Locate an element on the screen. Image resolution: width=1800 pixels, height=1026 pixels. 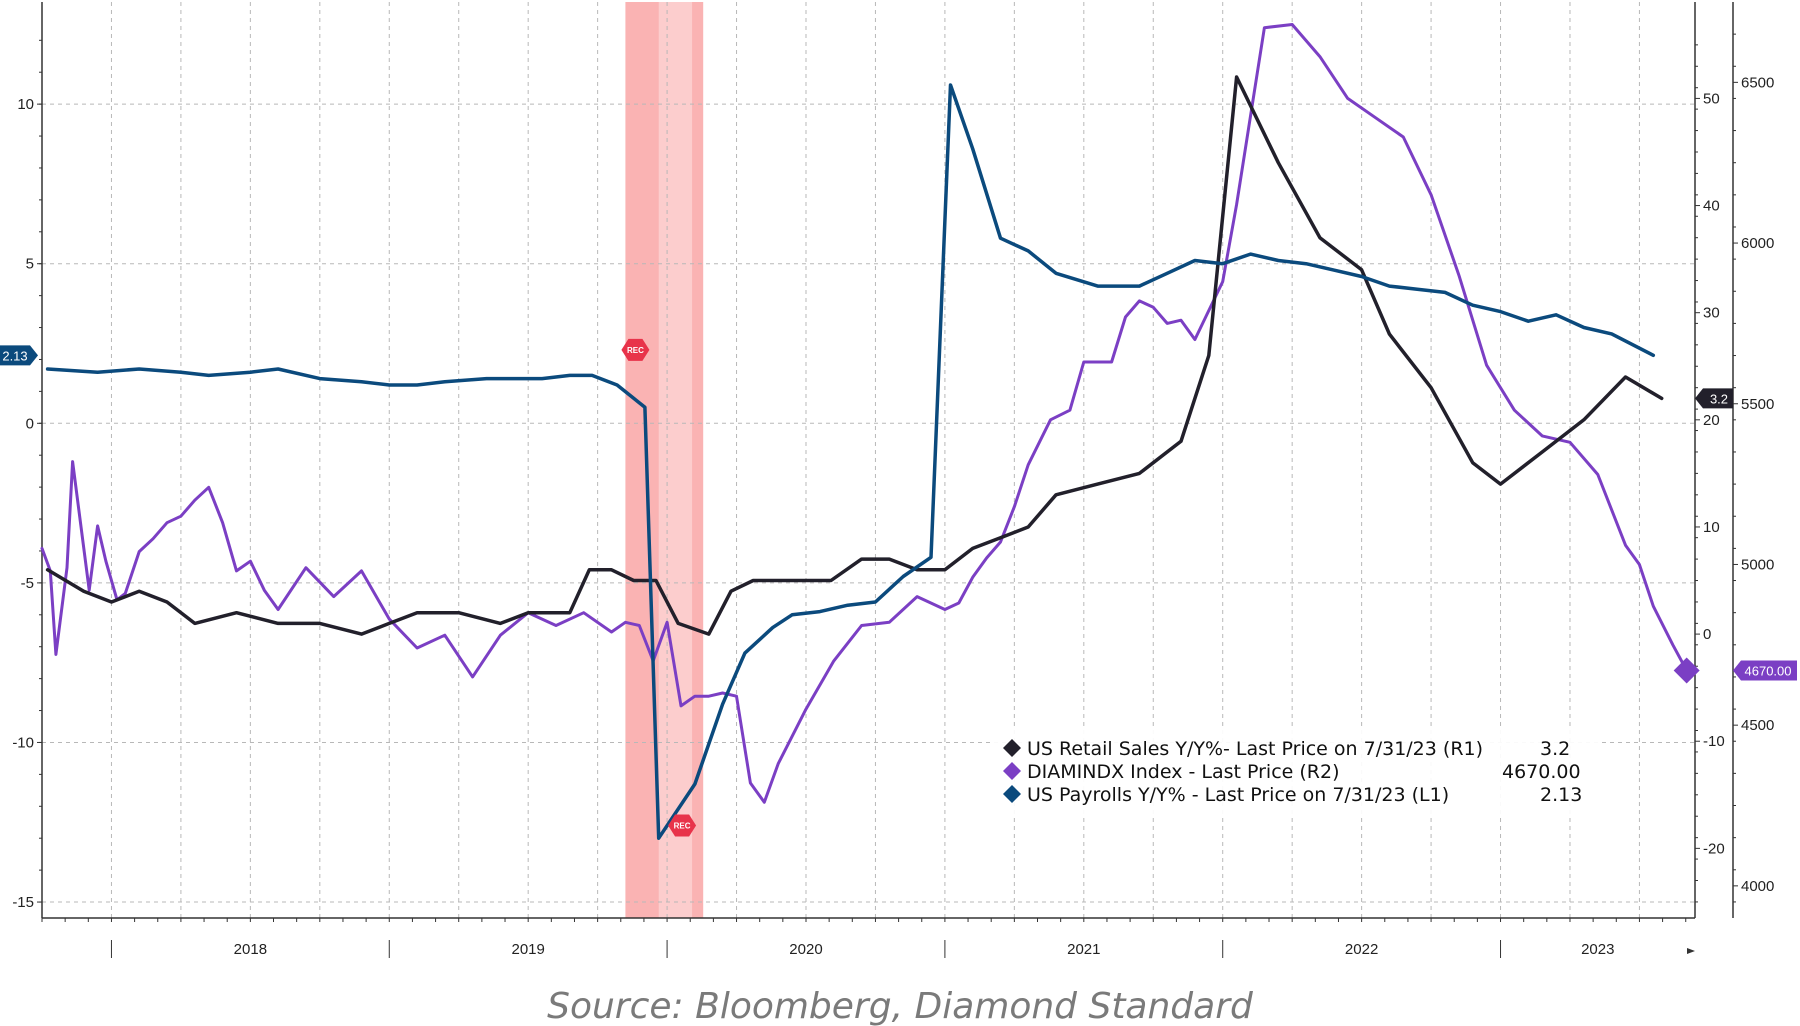
recession-bands is located at coordinates (664, 460).